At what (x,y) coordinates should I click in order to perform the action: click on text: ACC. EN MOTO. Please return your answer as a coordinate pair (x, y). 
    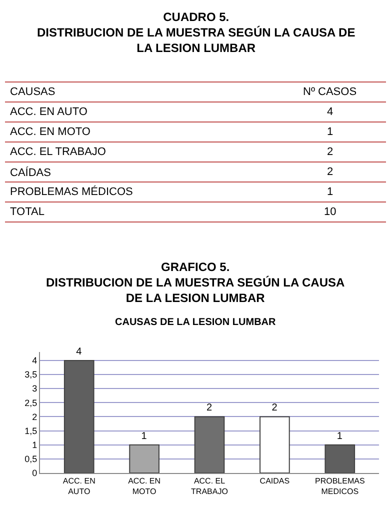
    Looking at the image, I should click on (50, 132).